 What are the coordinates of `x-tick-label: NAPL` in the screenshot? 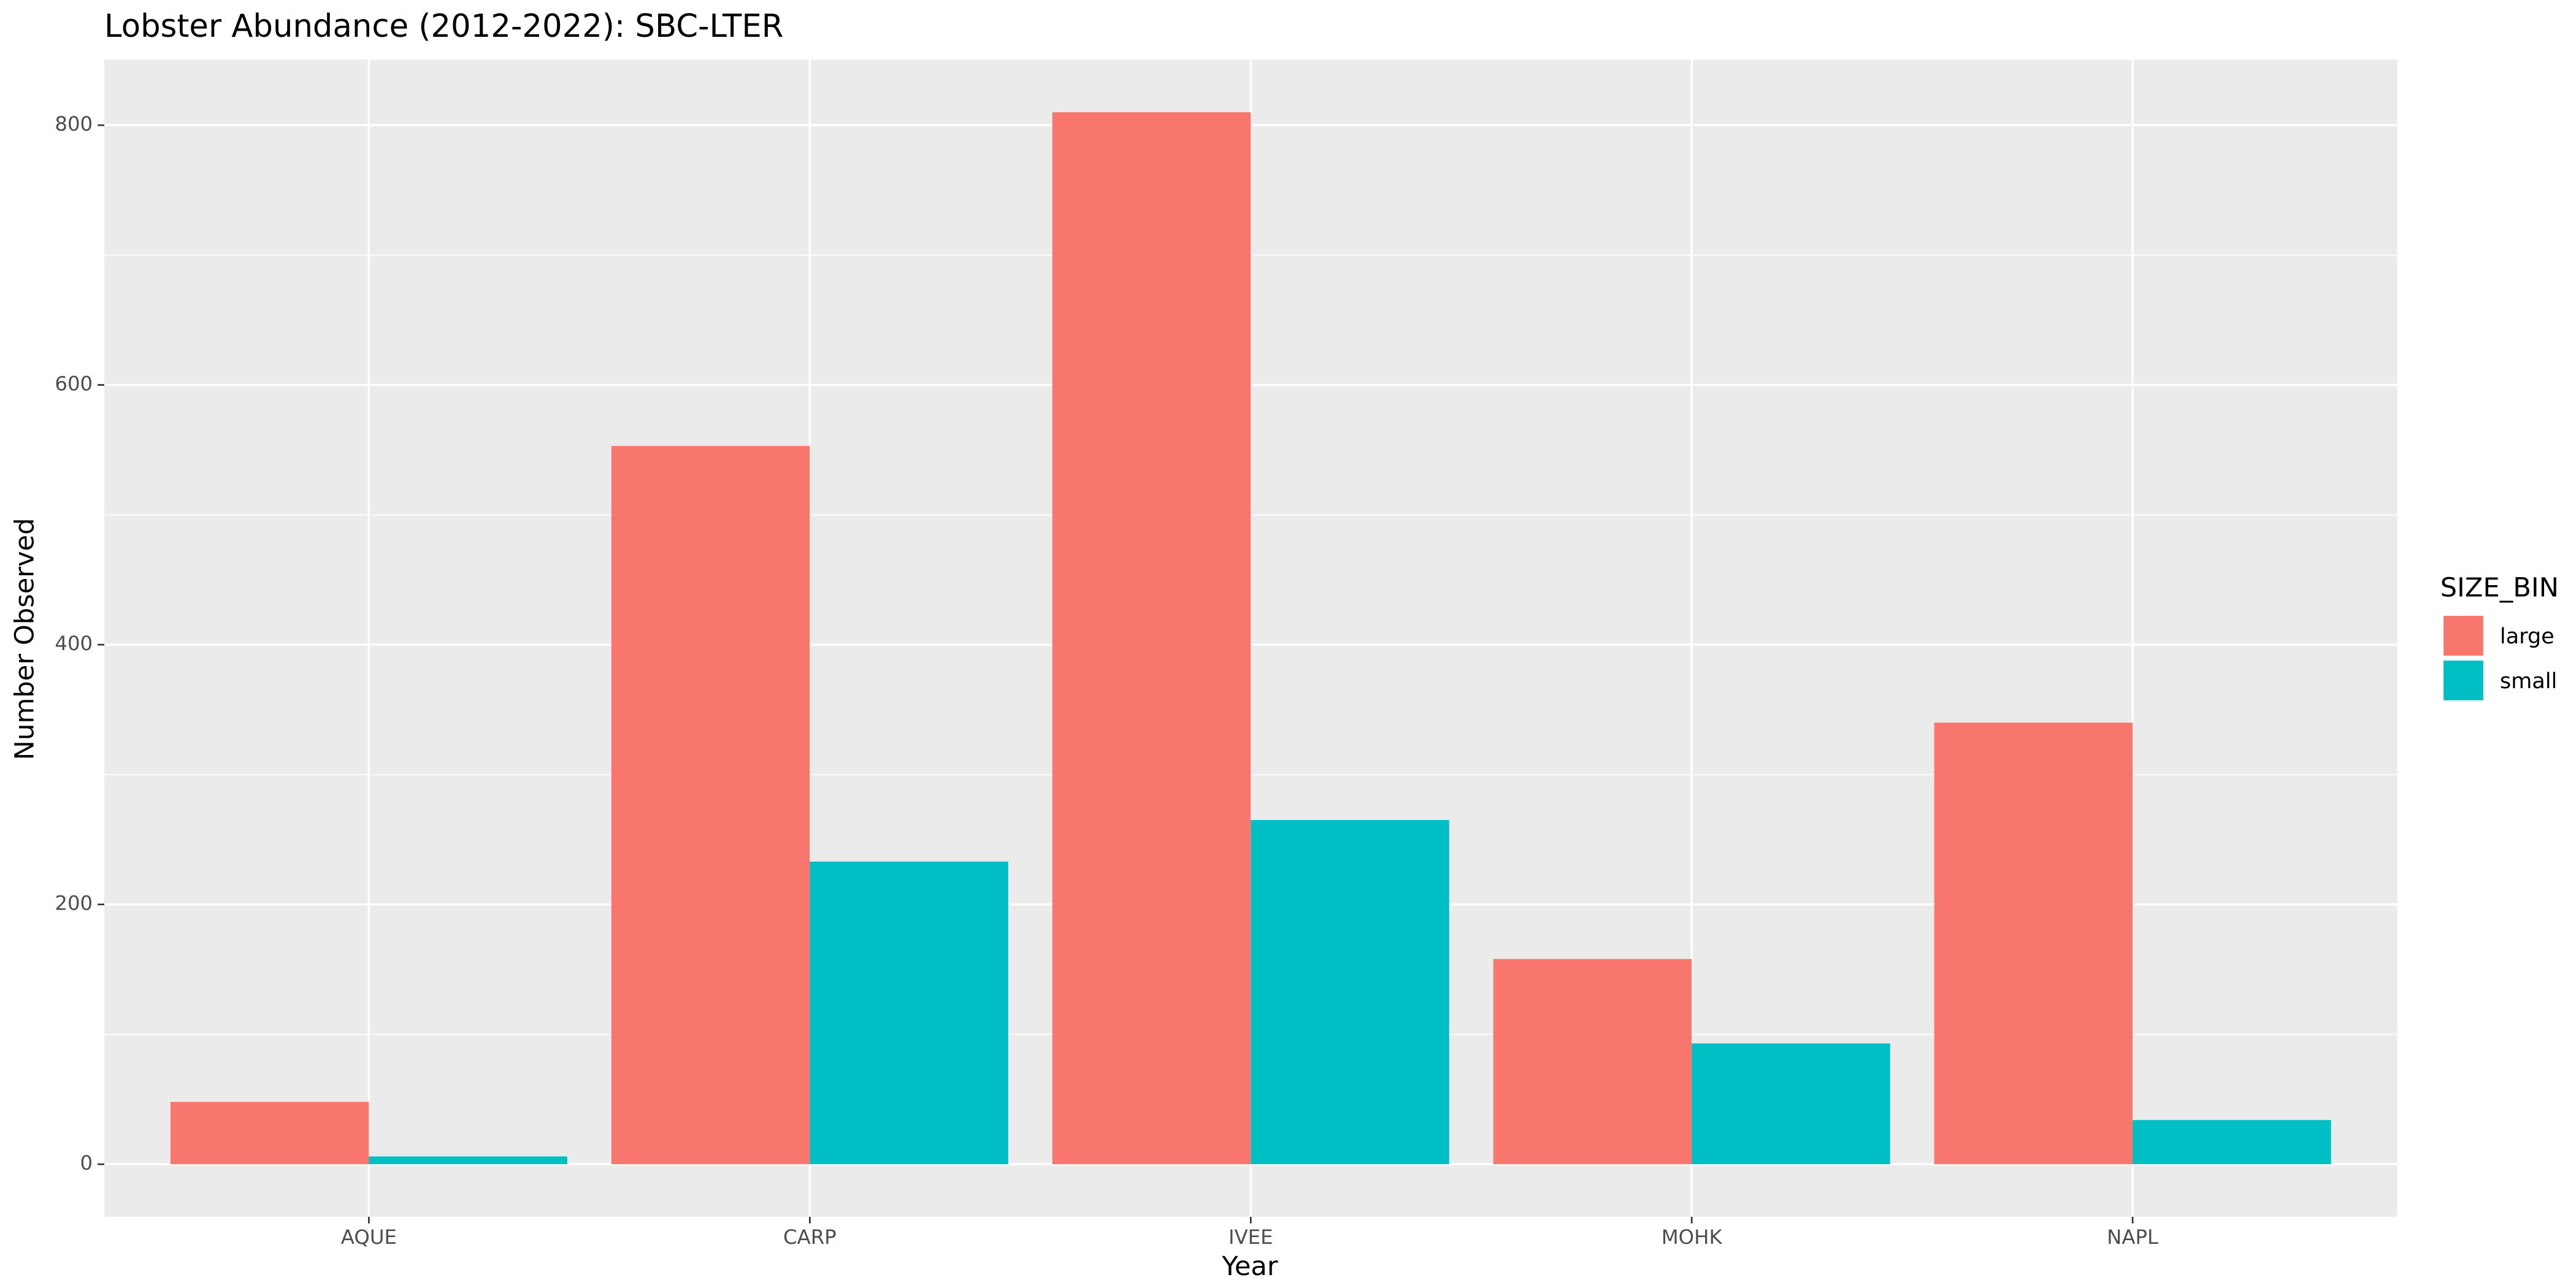 It's located at (2132, 1237).